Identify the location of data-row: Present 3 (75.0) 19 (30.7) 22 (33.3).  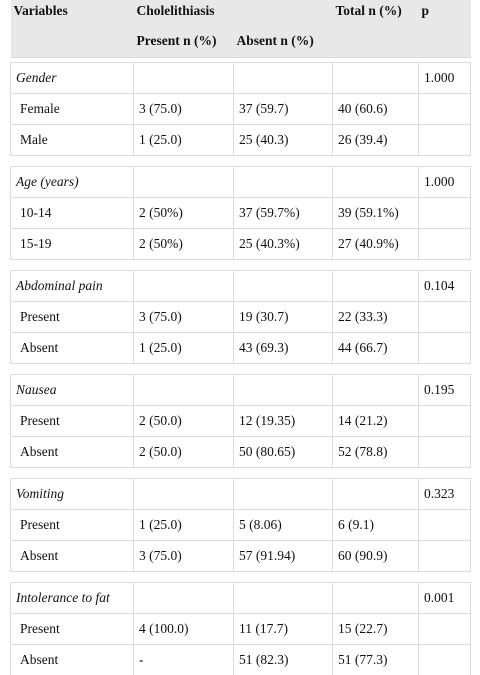
(241, 317).